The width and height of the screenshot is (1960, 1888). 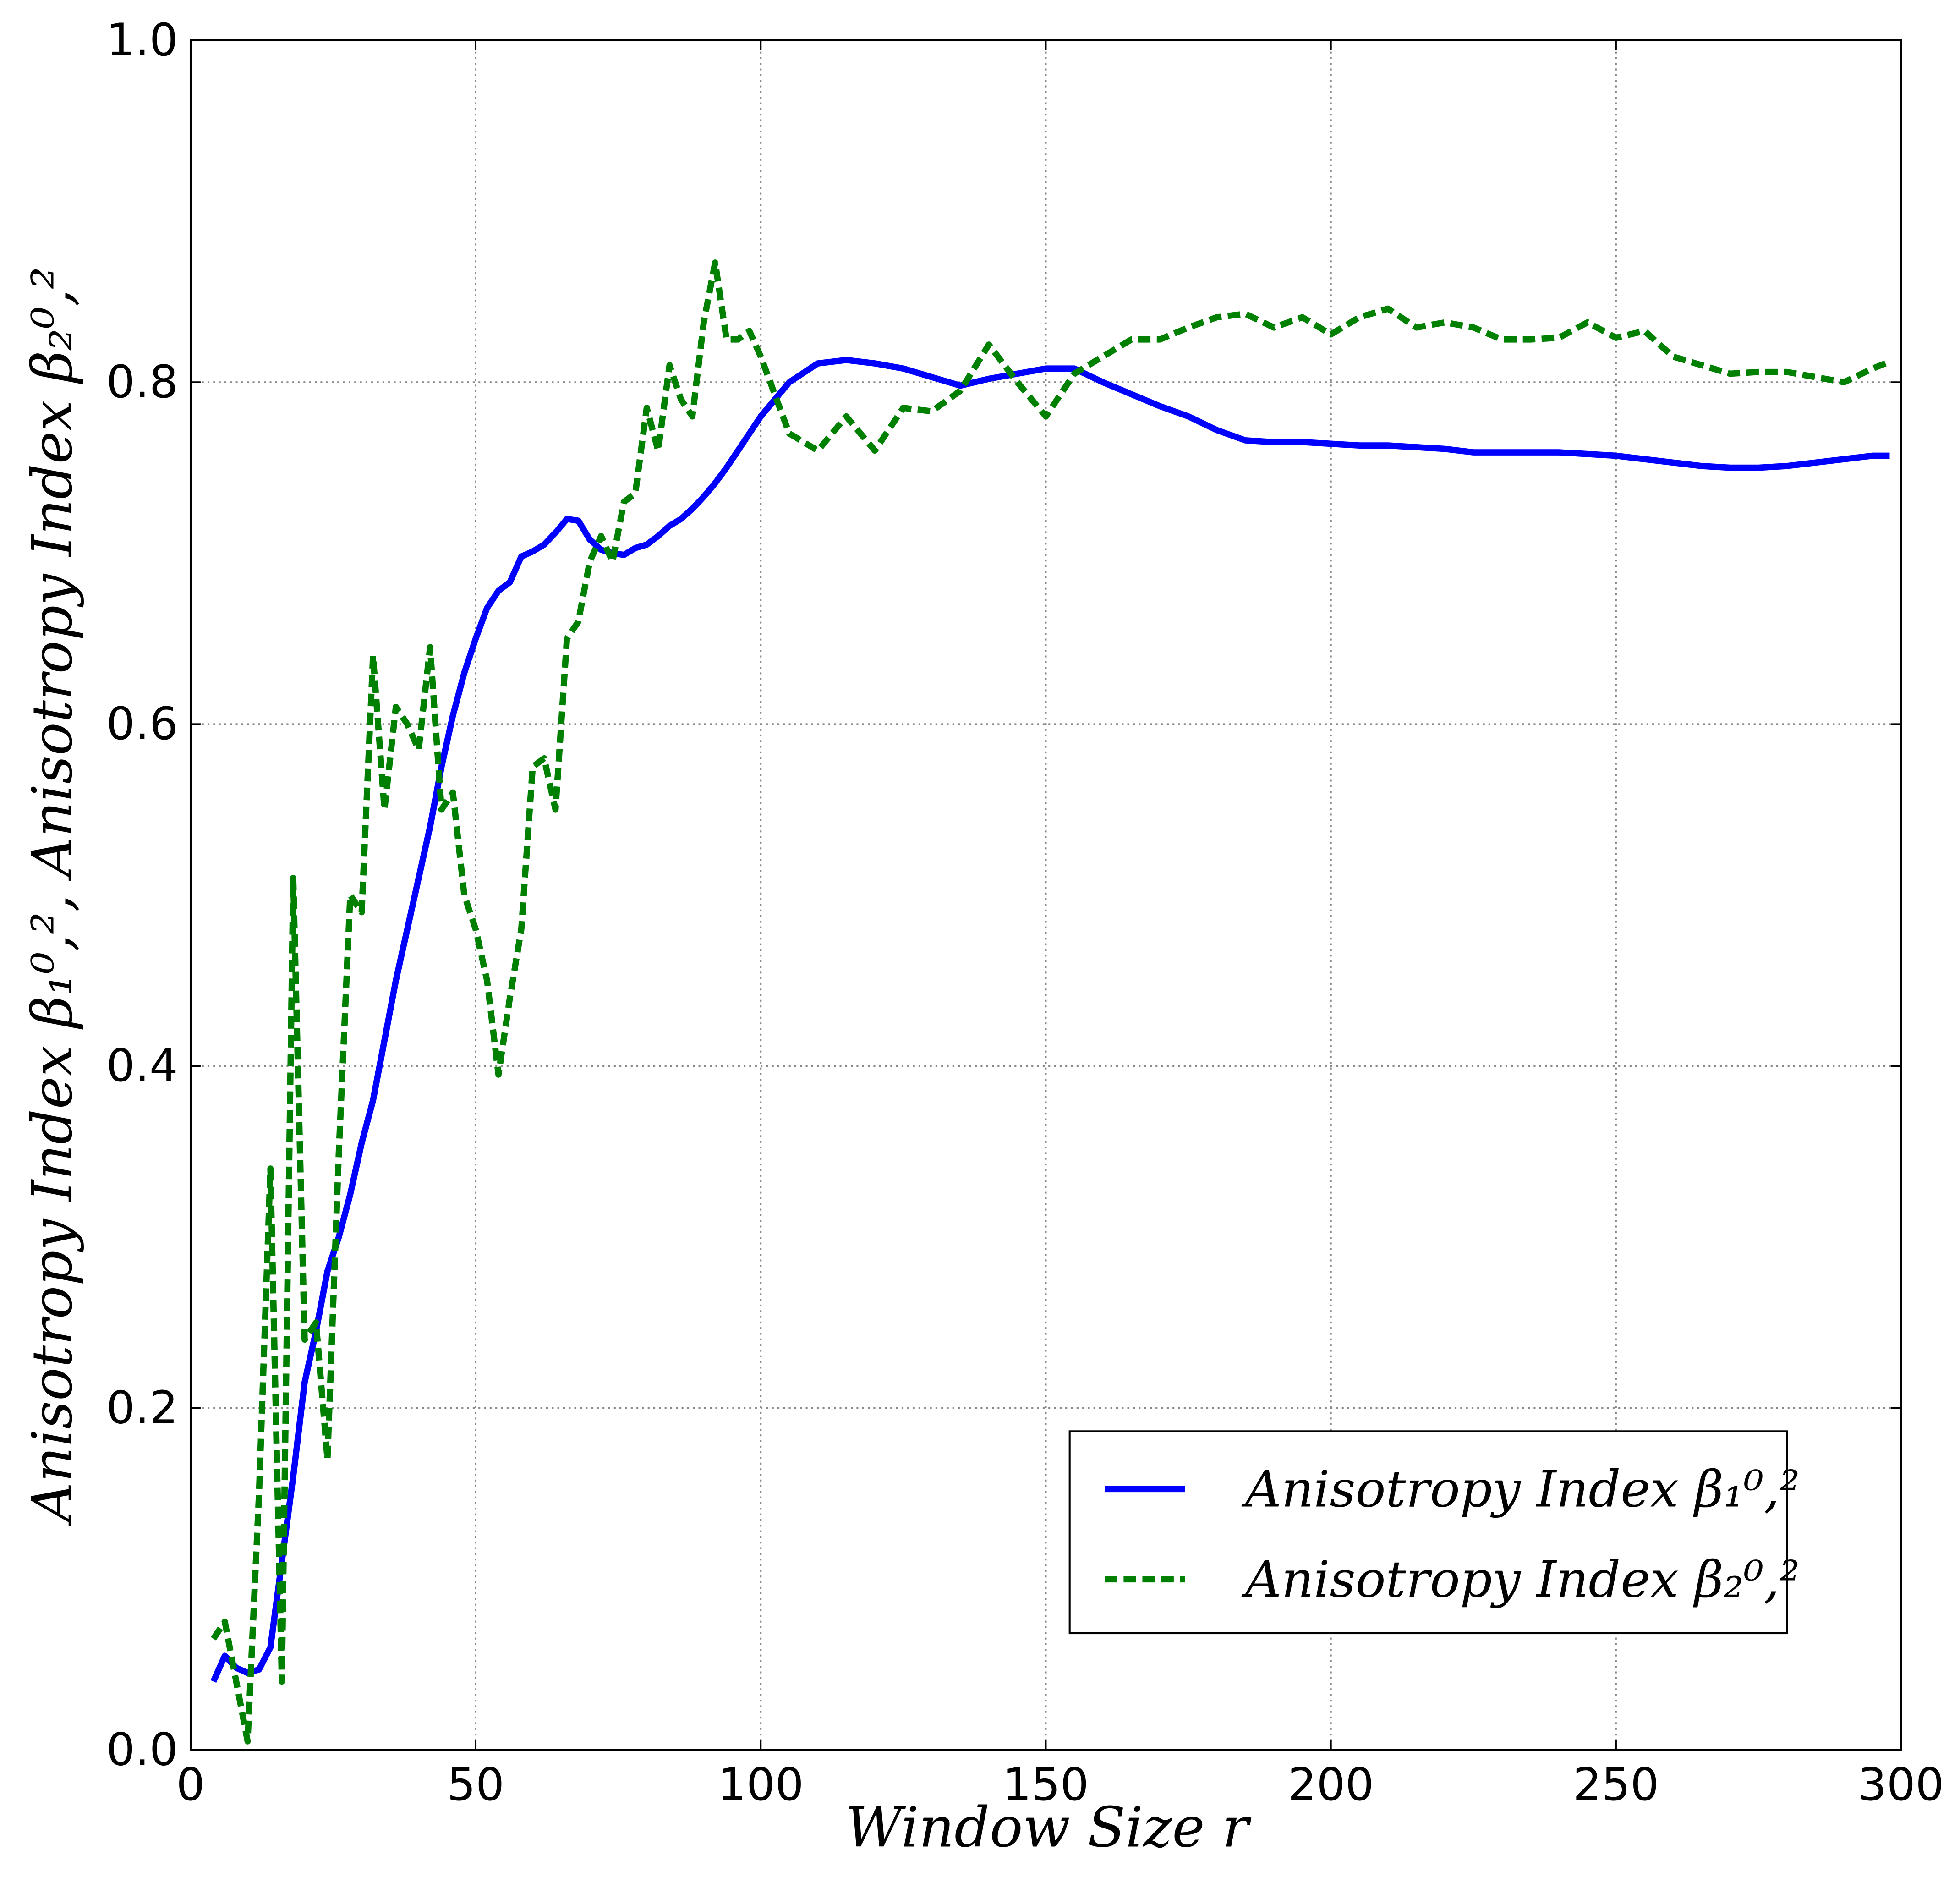 What do you see at coordinates (142, 382) in the screenshot?
I see `y-tick-label: 0.8` at bounding box center [142, 382].